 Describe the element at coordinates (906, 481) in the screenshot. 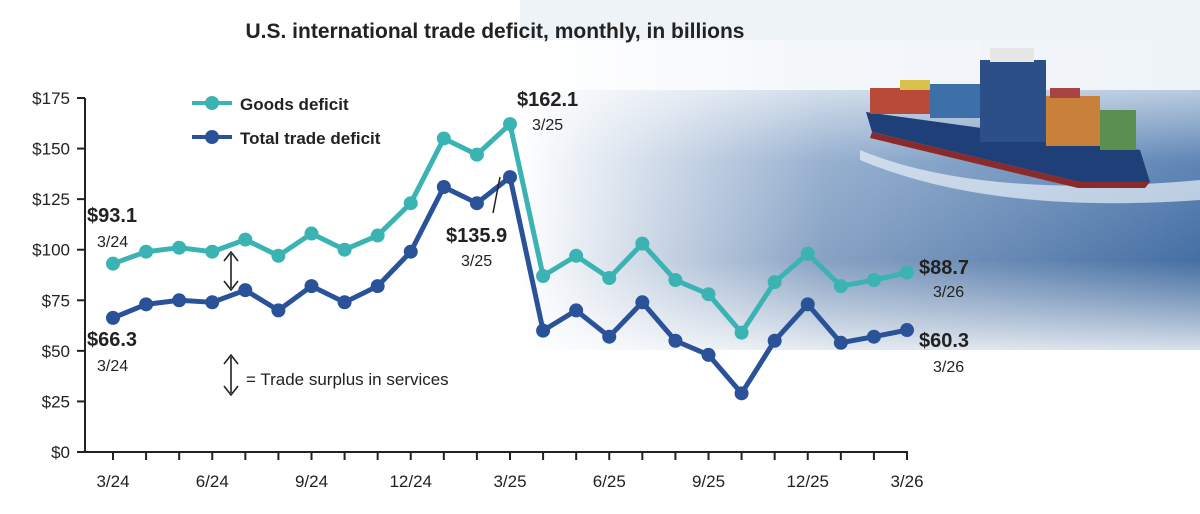

I see `x-tick-label: 3/26` at that location.